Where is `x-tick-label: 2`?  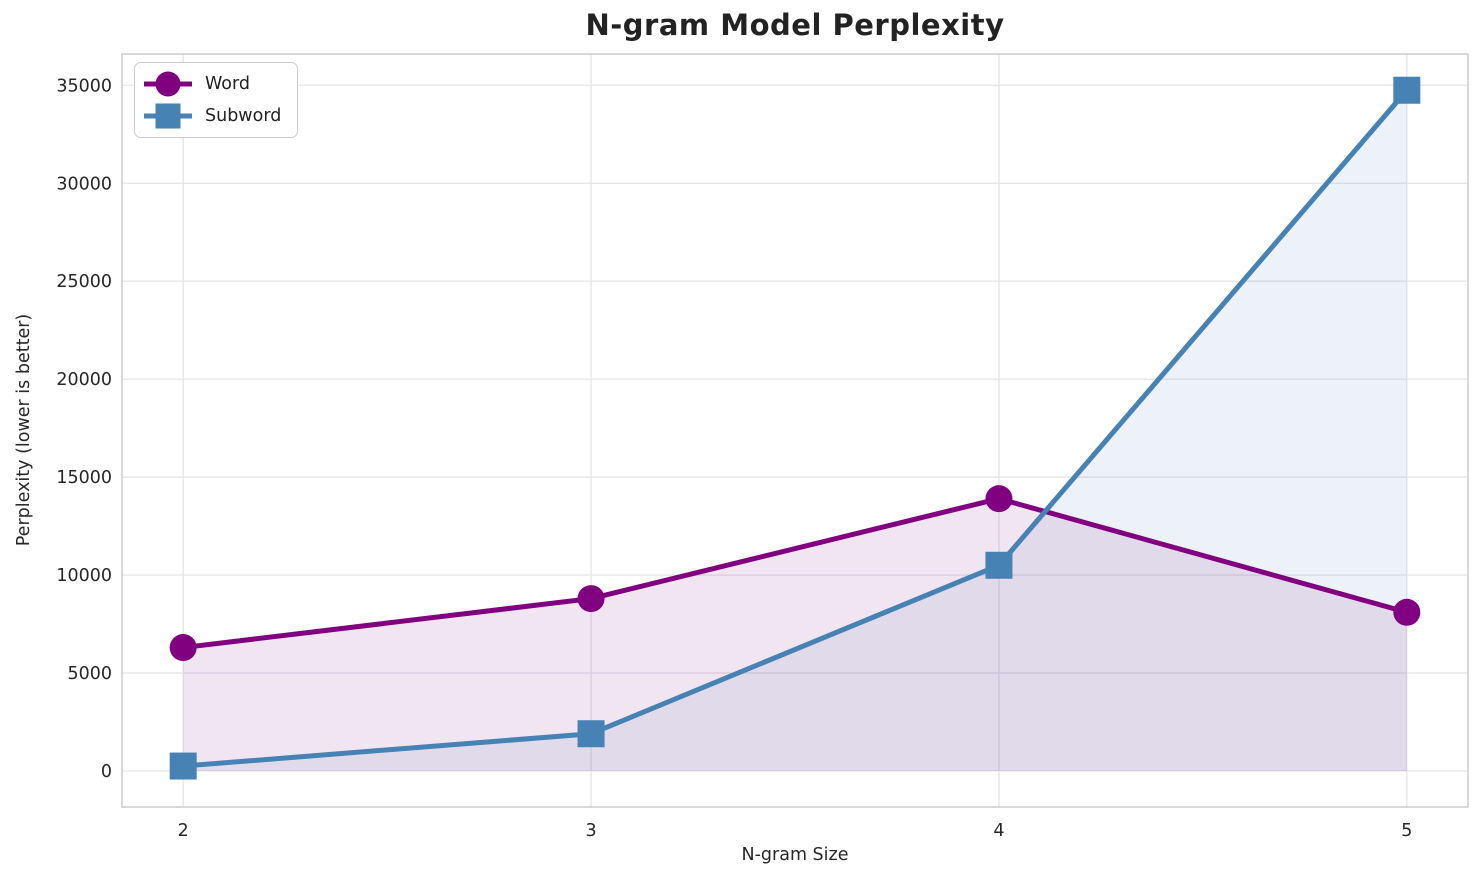 x-tick-label: 2 is located at coordinates (183, 831).